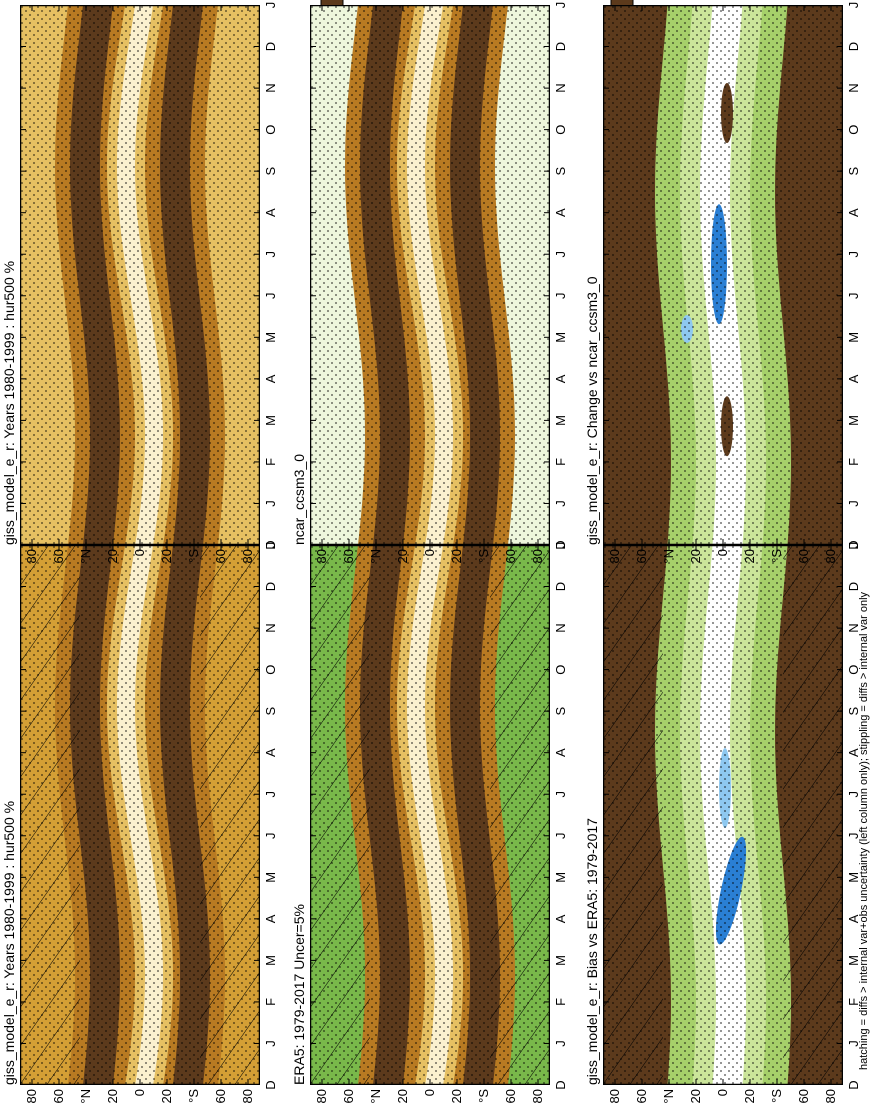 This screenshot has height=1117, width=890. I want to click on panel-title: giss_model_e_r: Bias vs ERA5: 1979-2017, so click(592, 951).